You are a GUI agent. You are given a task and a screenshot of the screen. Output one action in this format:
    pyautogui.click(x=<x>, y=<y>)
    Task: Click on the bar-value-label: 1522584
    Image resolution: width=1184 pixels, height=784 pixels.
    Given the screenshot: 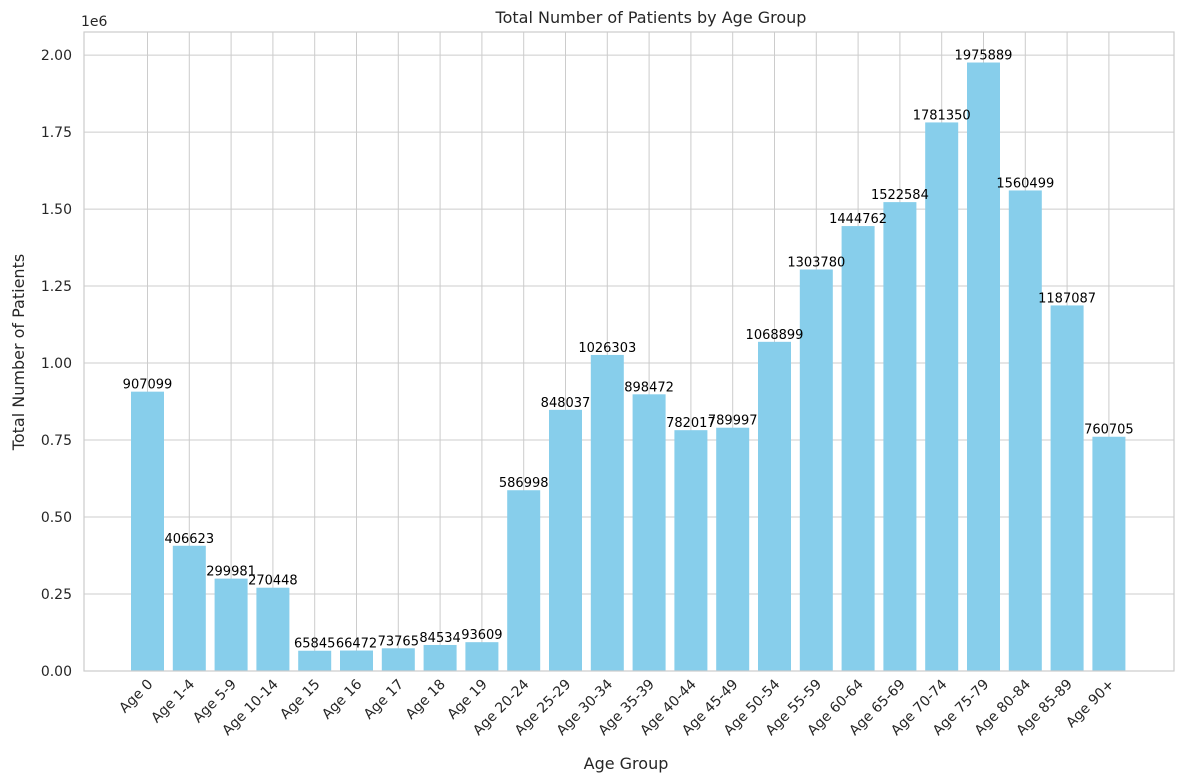 What is the action you would take?
    pyautogui.click(x=900, y=195)
    